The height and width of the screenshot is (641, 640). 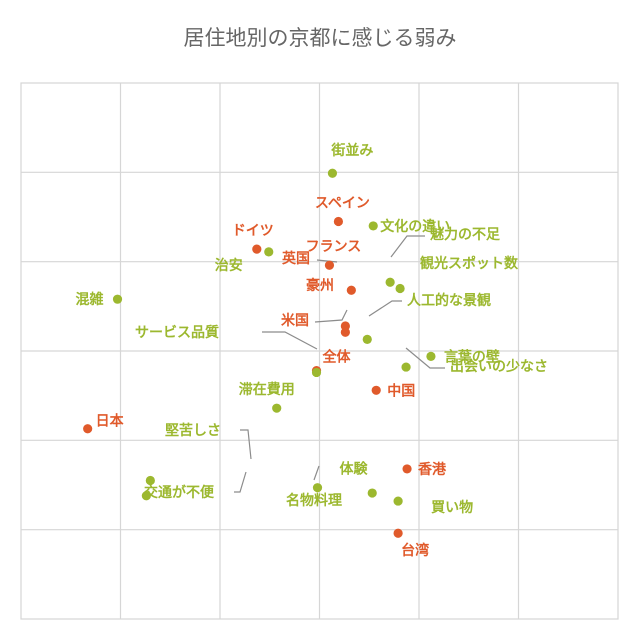 I want to click on point-label: 出会いの少なさ, so click(x=499, y=366).